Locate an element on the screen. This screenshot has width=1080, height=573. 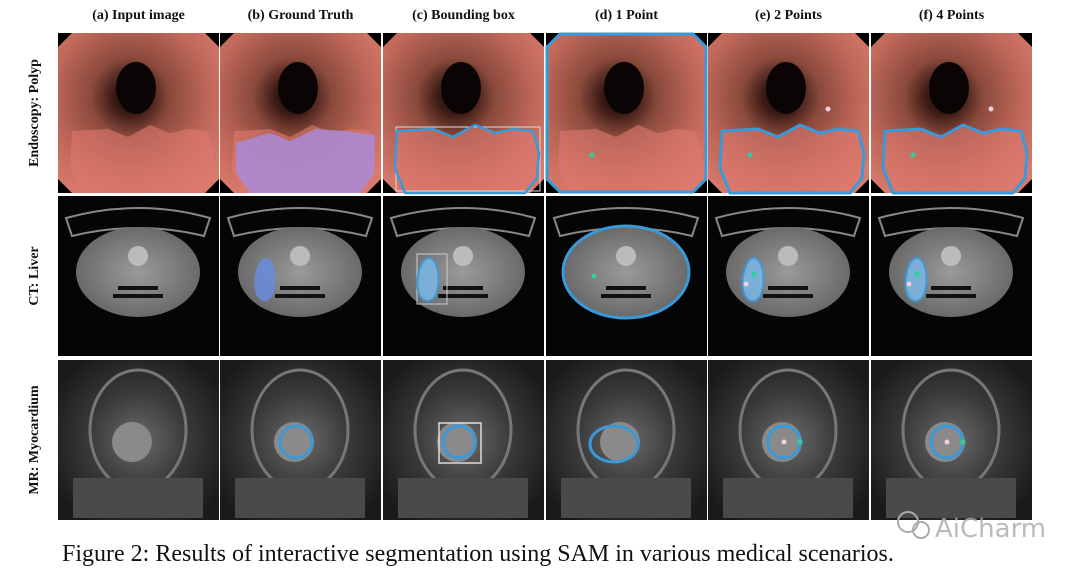
heart is located at coordinates (132, 442).